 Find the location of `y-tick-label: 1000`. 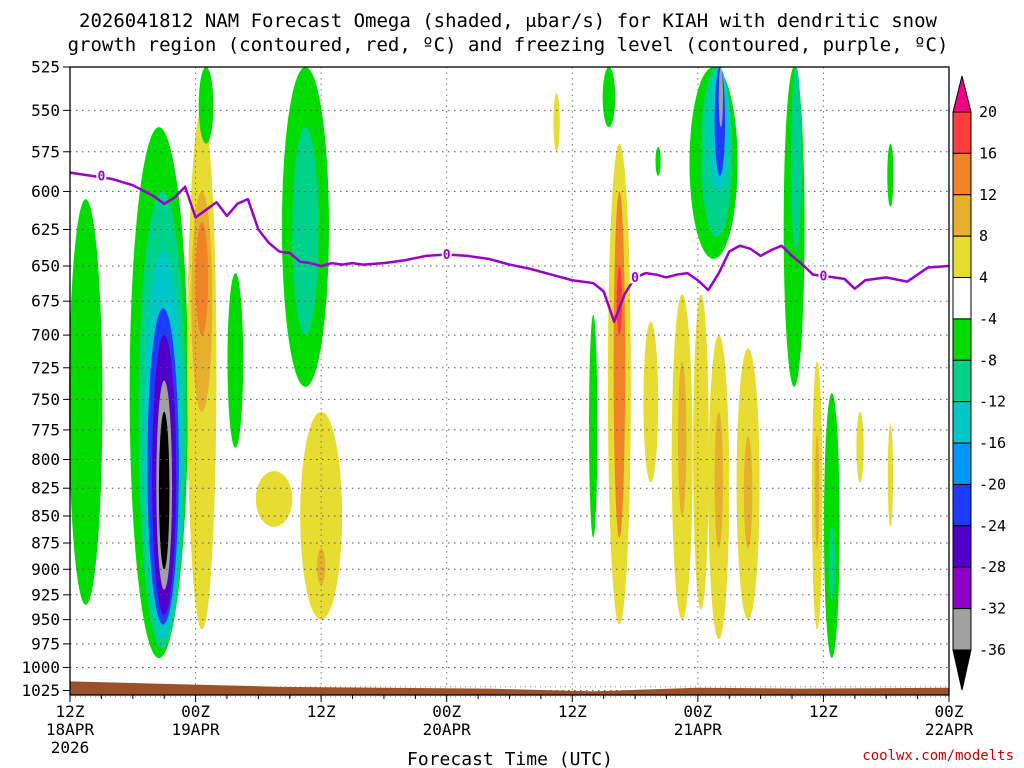

y-tick-label: 1000 is located at coordinates (40, 667).